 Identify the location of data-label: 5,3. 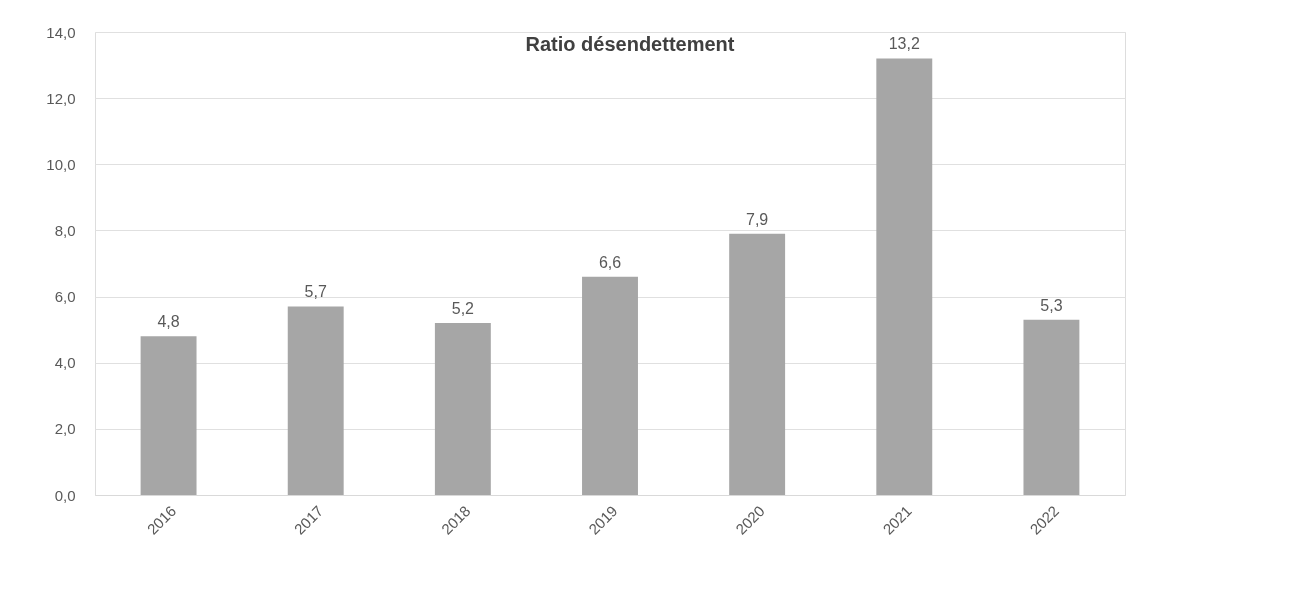
(1051, 305).